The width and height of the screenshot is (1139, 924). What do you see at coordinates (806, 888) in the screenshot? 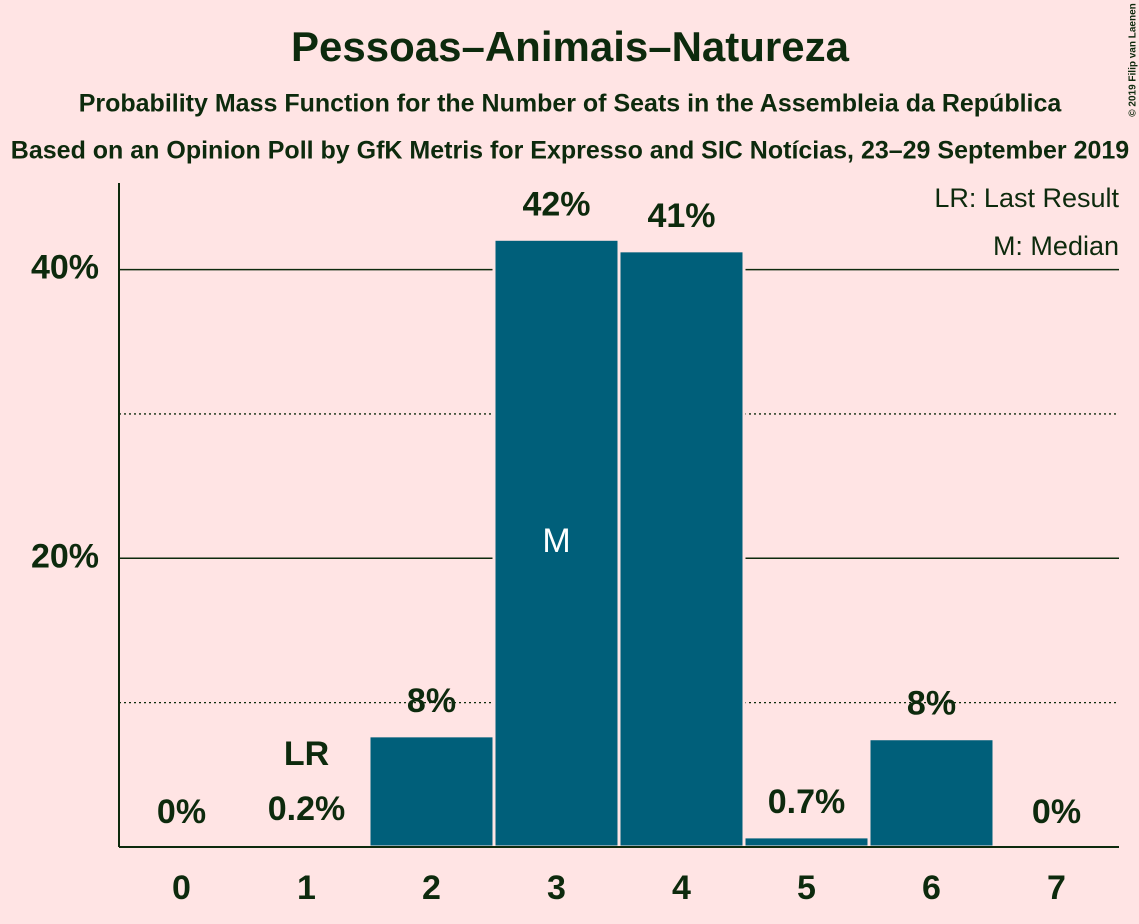
I see `x-tick-label: 5` at bounding box center [806, 888].